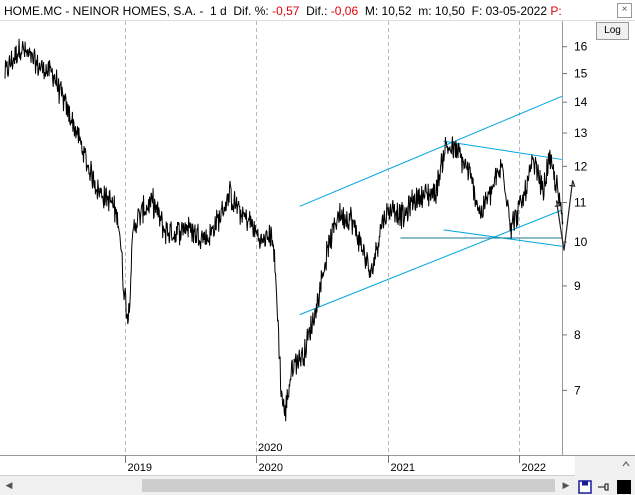 This screenshot has width=635, height=495. I want to click on y-axis: 7 8 9 10 11 12 13 14 15 16, so click(575, 218).